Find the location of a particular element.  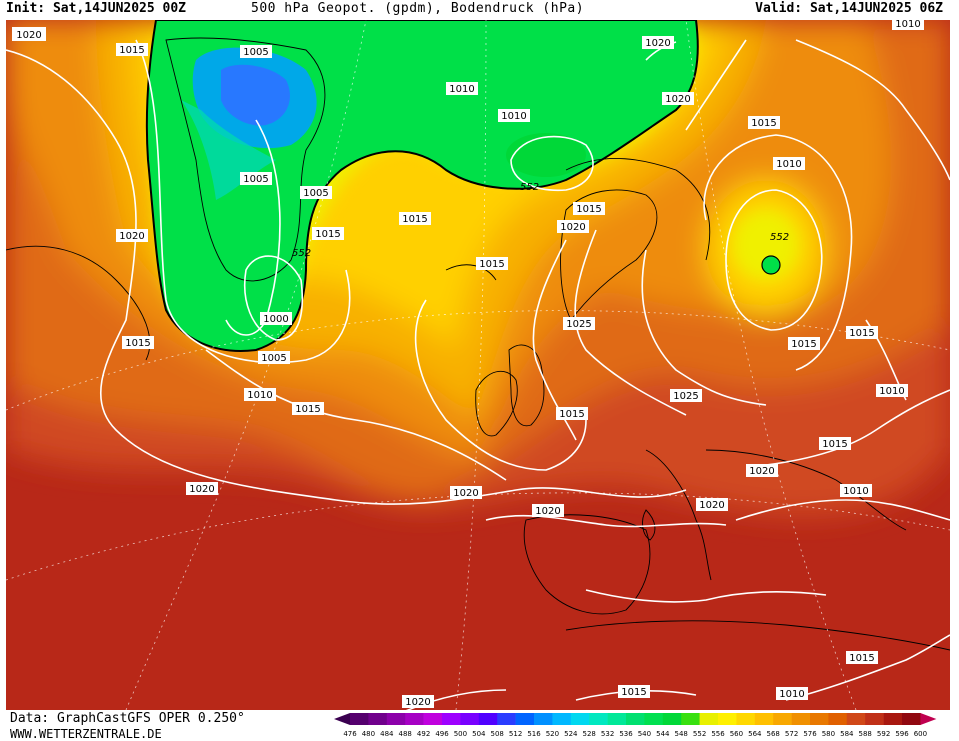

pressure-label: 1000 is located at coordinates (276, 318).